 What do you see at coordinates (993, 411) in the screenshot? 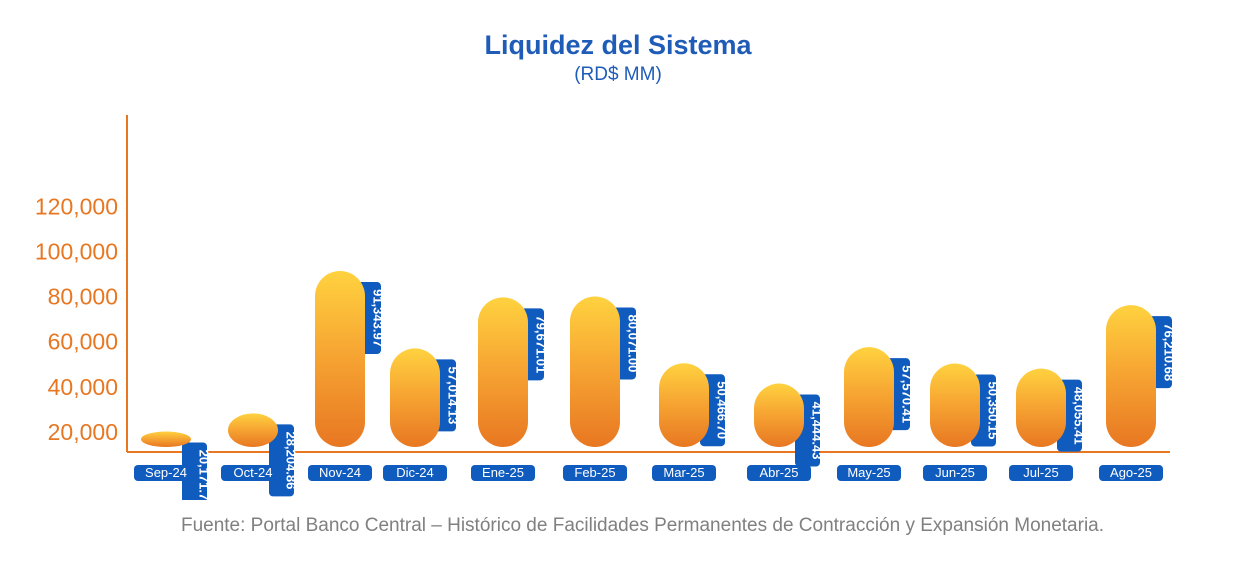
I see `value-label: 50,350.15` at bounding box center [993, 411].